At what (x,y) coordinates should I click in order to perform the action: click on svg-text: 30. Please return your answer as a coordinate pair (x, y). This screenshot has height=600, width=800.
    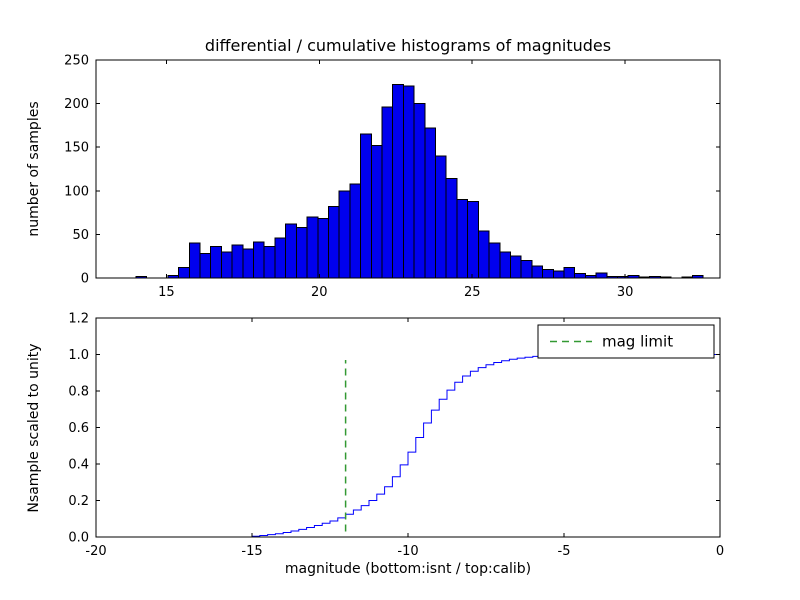
    Looking at the image, I should click on (625, 292).